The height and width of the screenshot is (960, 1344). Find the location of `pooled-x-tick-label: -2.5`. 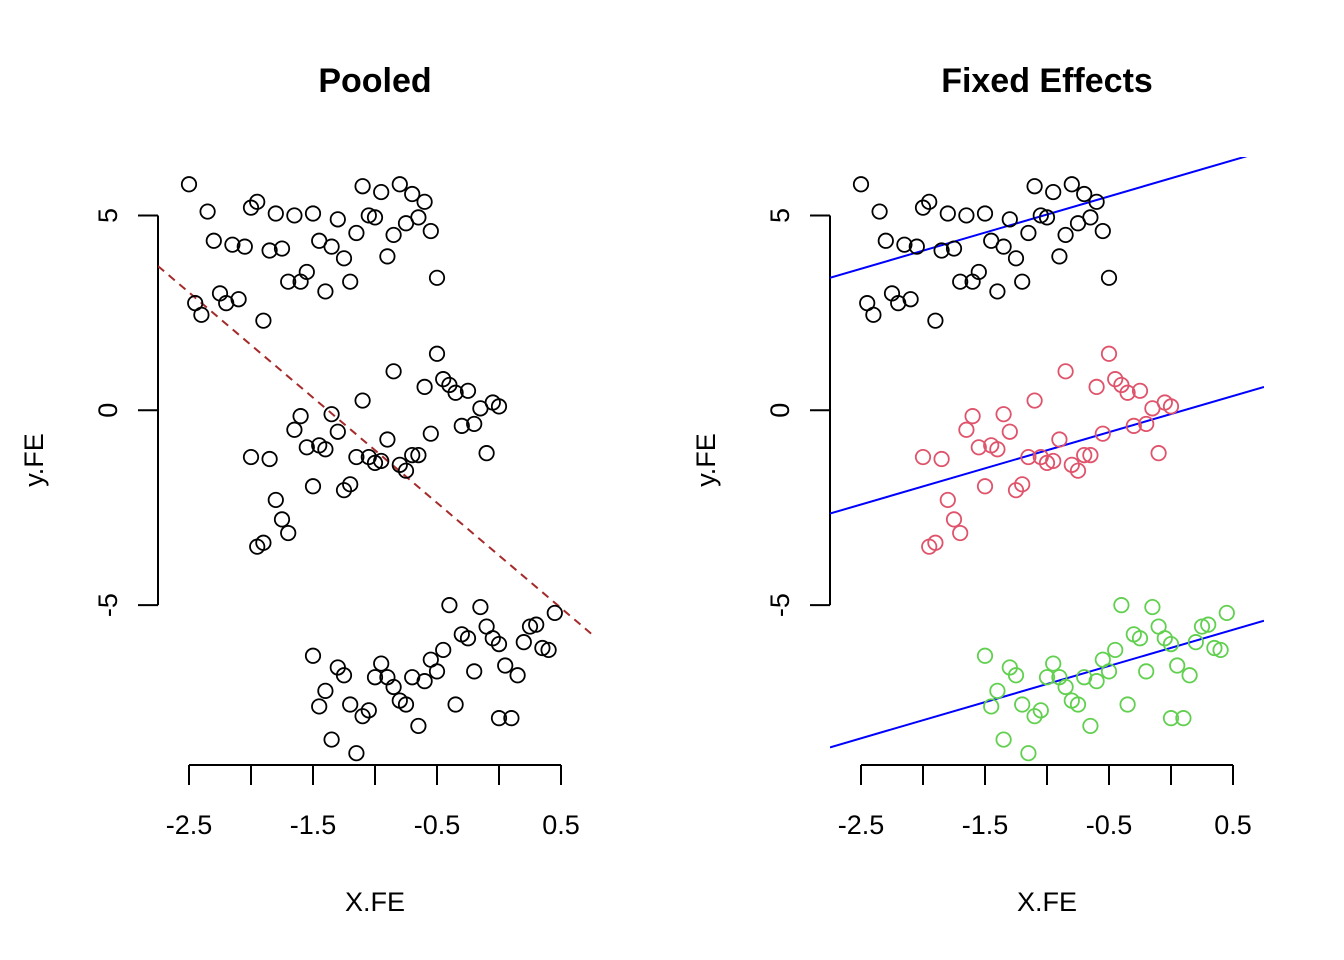

pooled-x-tick-label: -2.5 is located at coordinates (189, 825).